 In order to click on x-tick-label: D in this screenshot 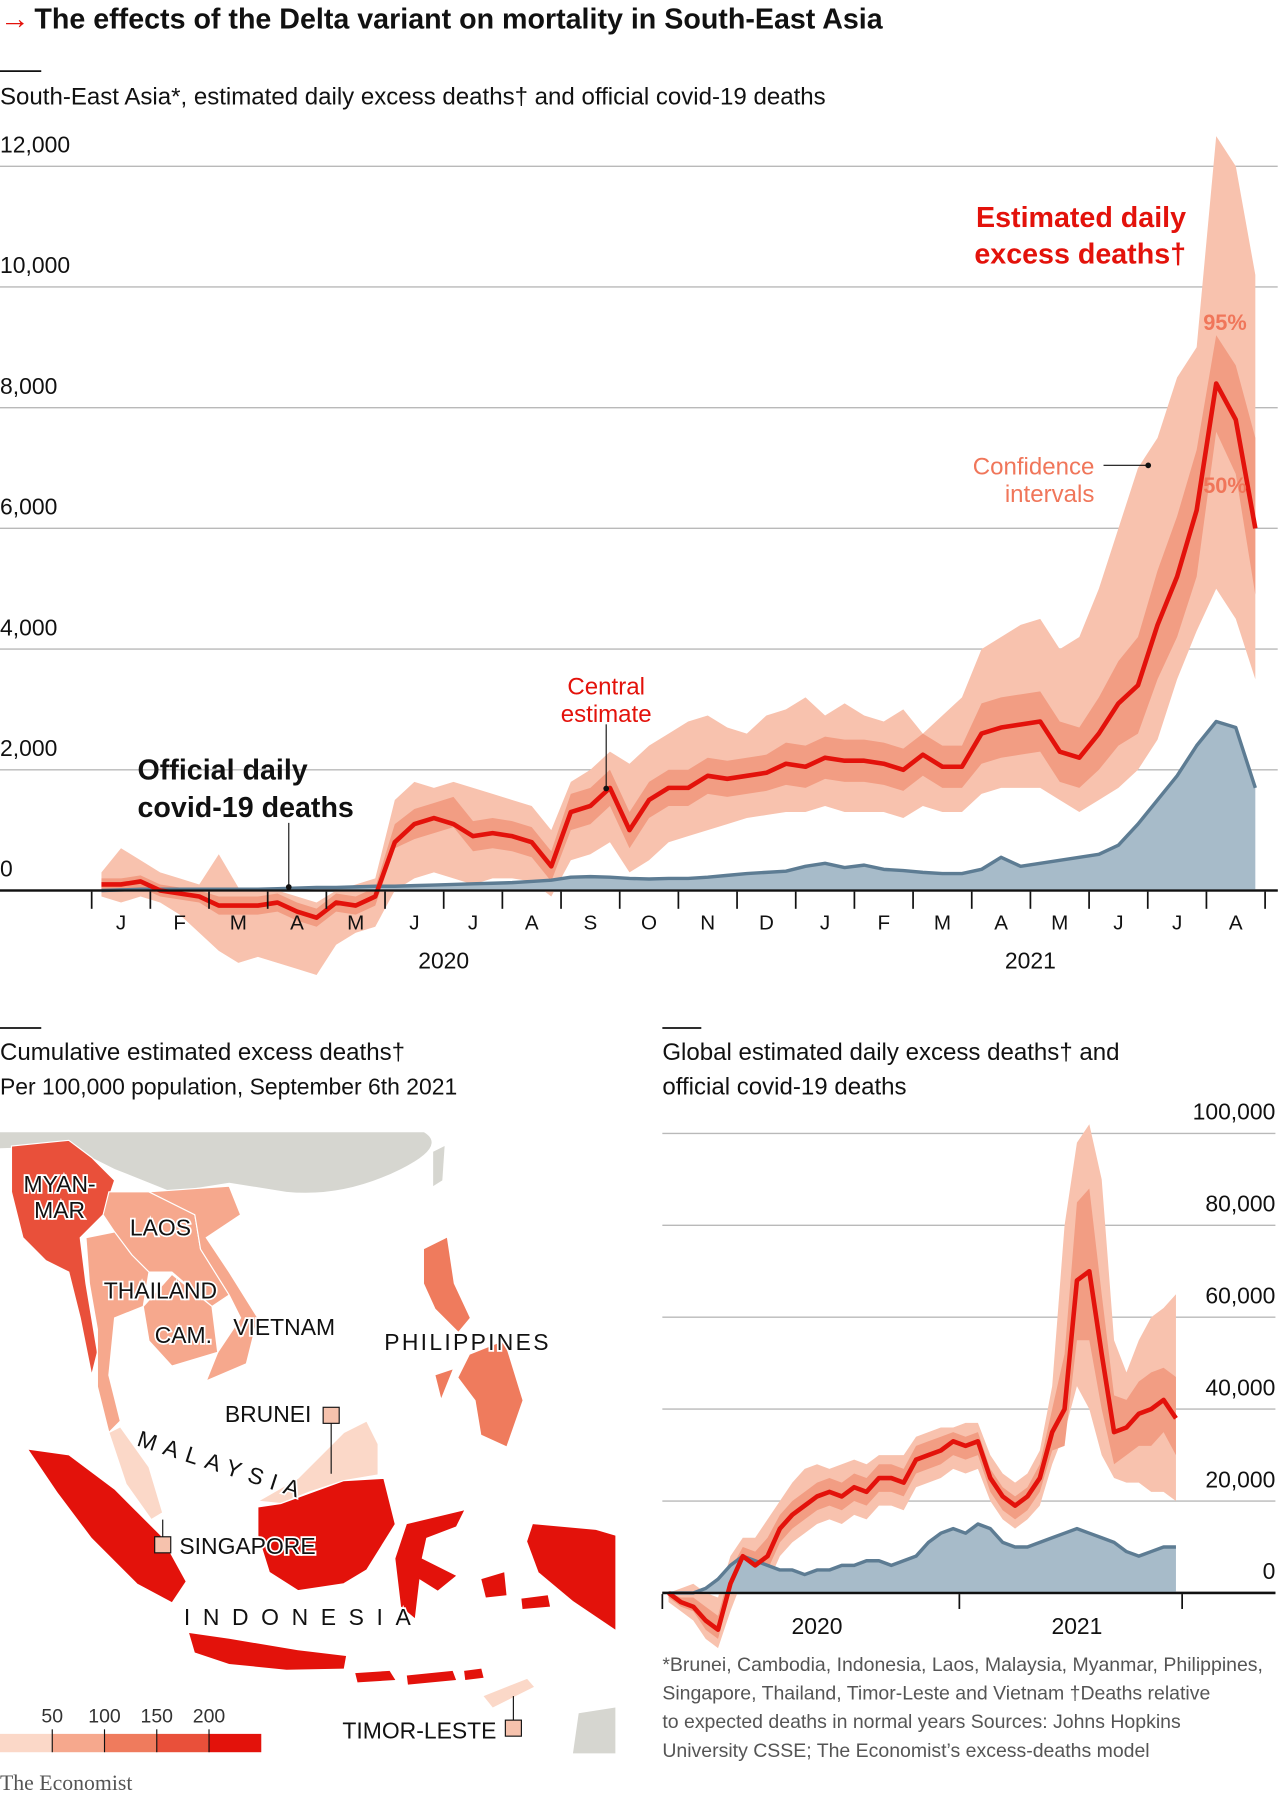, I will do `click(766, 922)`.